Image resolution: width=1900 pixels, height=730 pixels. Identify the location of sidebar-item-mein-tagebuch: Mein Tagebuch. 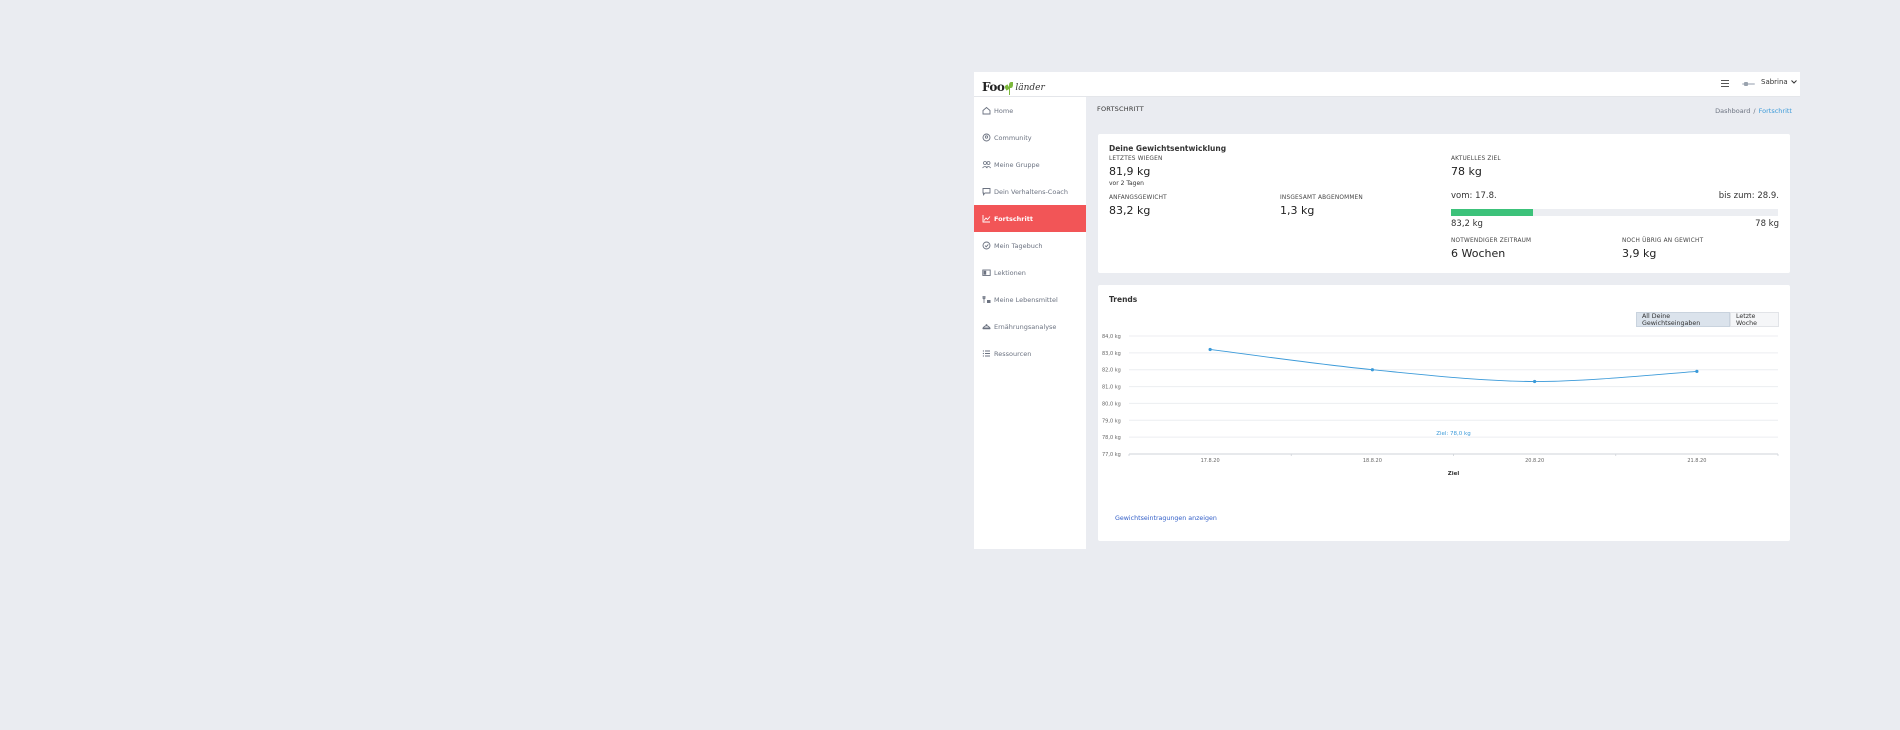
(1030, 245).